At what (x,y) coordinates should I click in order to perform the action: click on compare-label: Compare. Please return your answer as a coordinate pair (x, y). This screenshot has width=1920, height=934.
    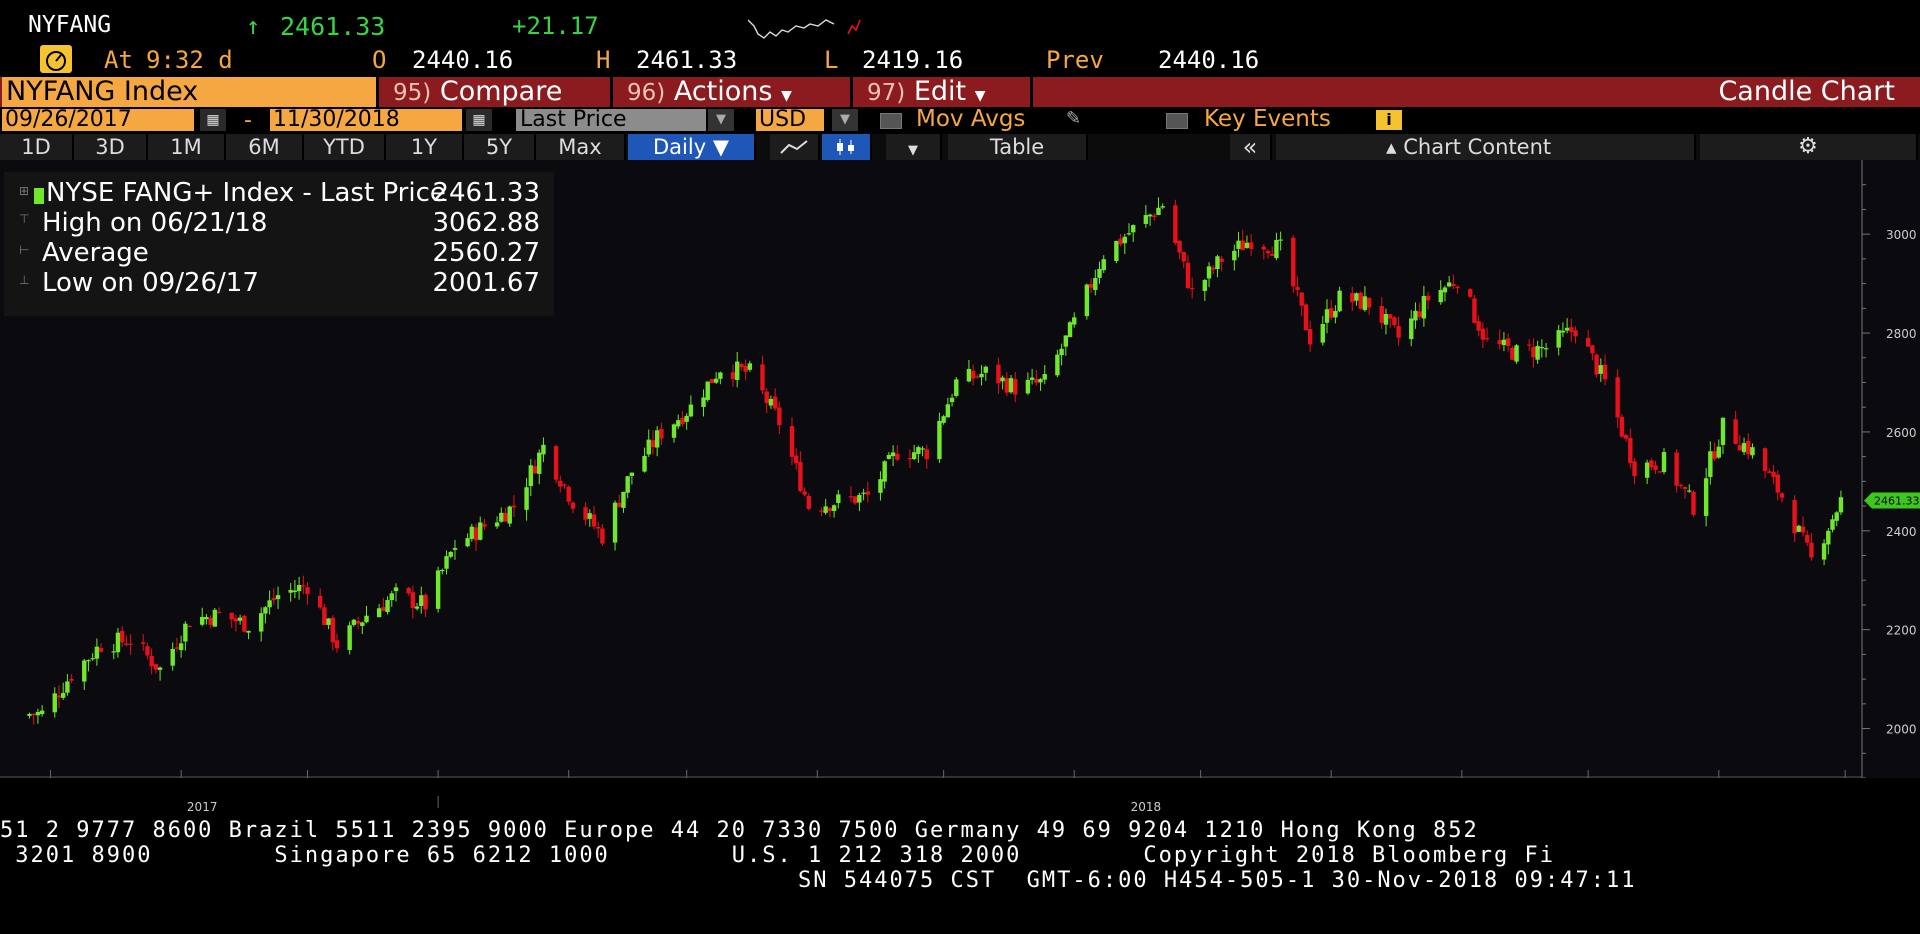
    Looking at the image, I should click on (501, 91).